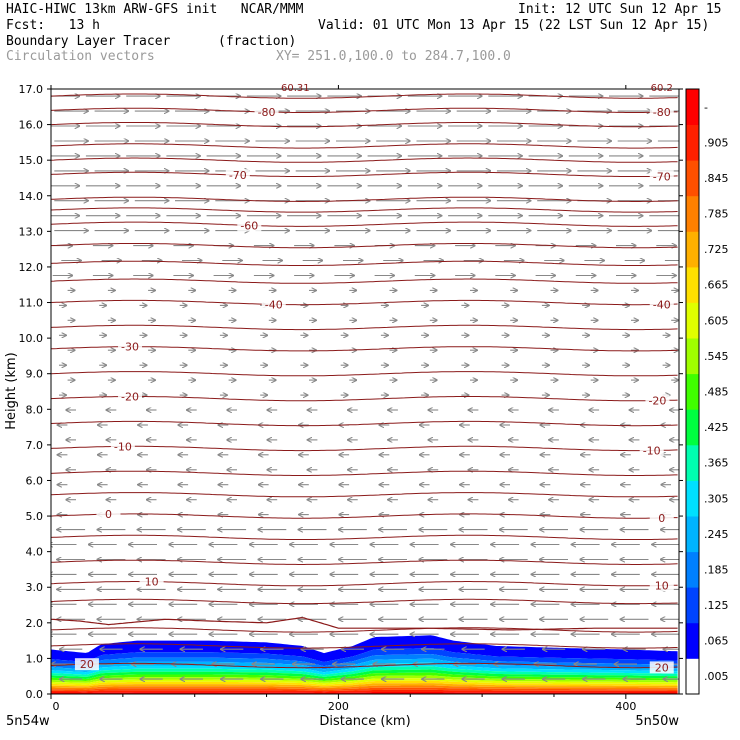 Image resolution: width=740 pixels, height=740 pixels. Describe the element at coordinates (31, 267) in the screenshot. I see `y-tick-label: 12.0` at that location.